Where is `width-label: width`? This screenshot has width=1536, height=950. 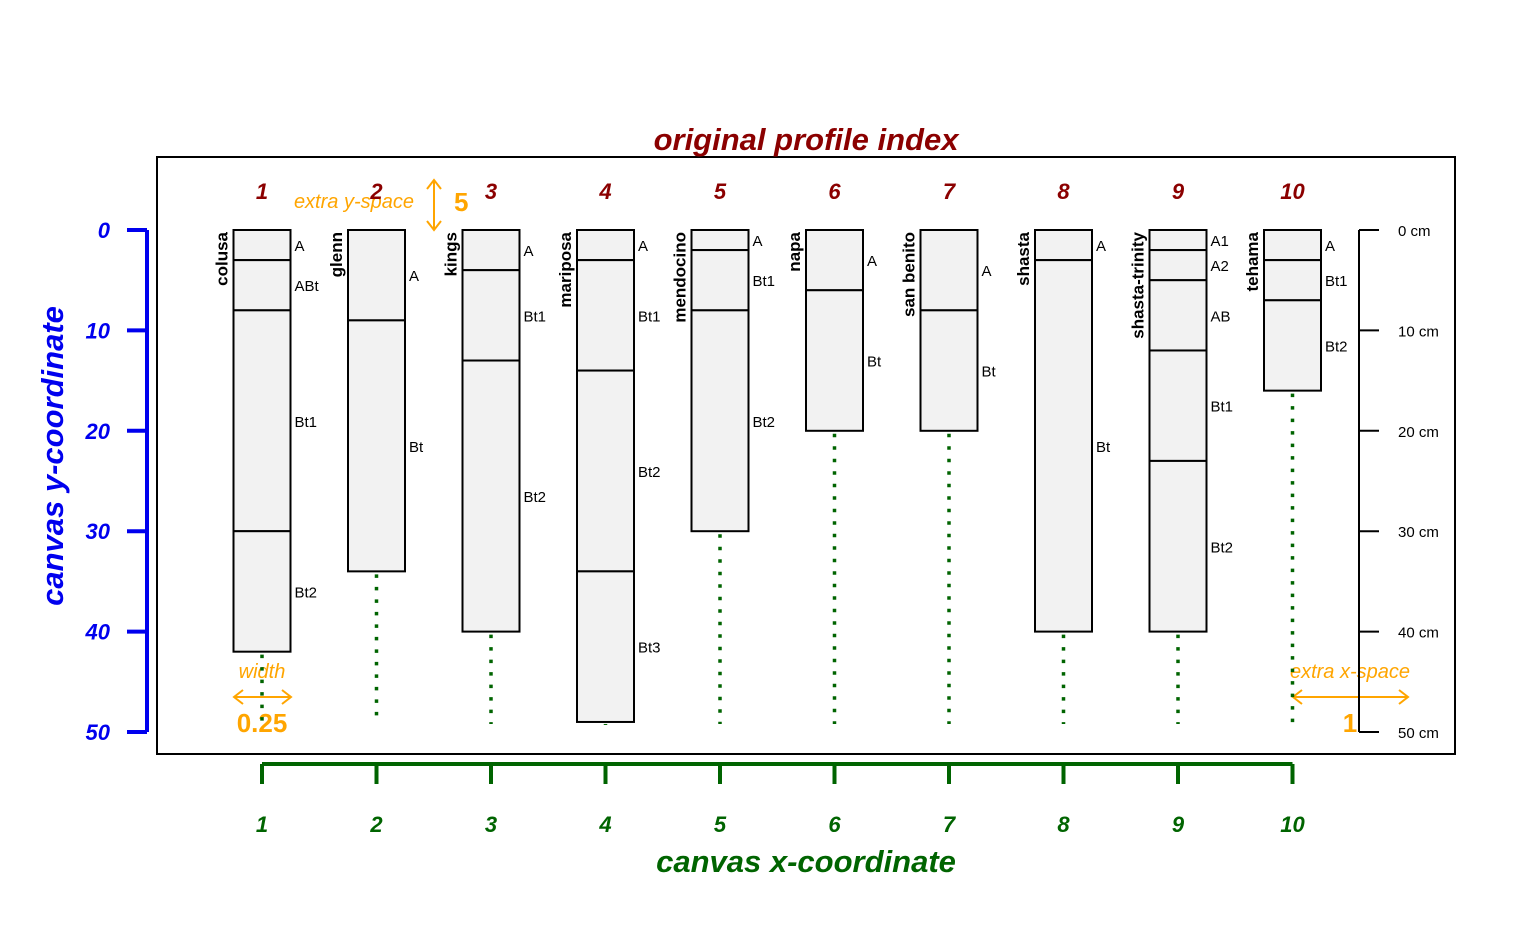
width-label: width is located at coordinates (262, 672).